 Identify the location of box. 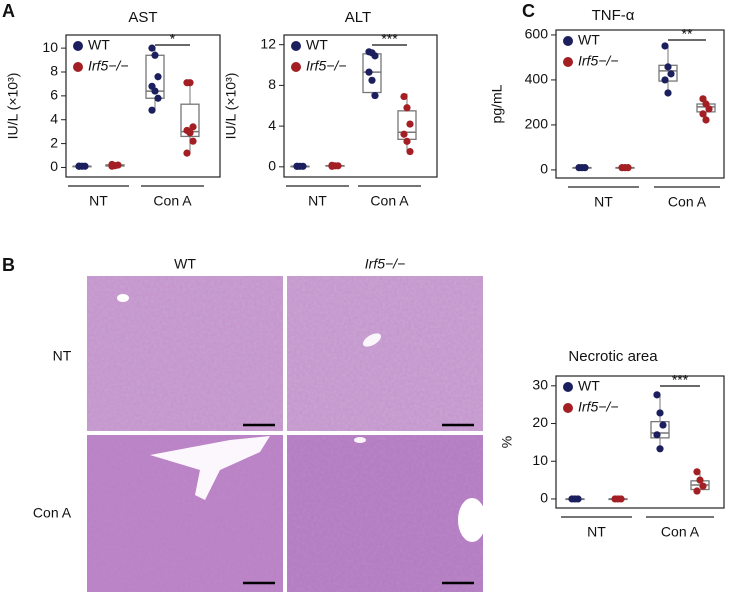
(660, 429).